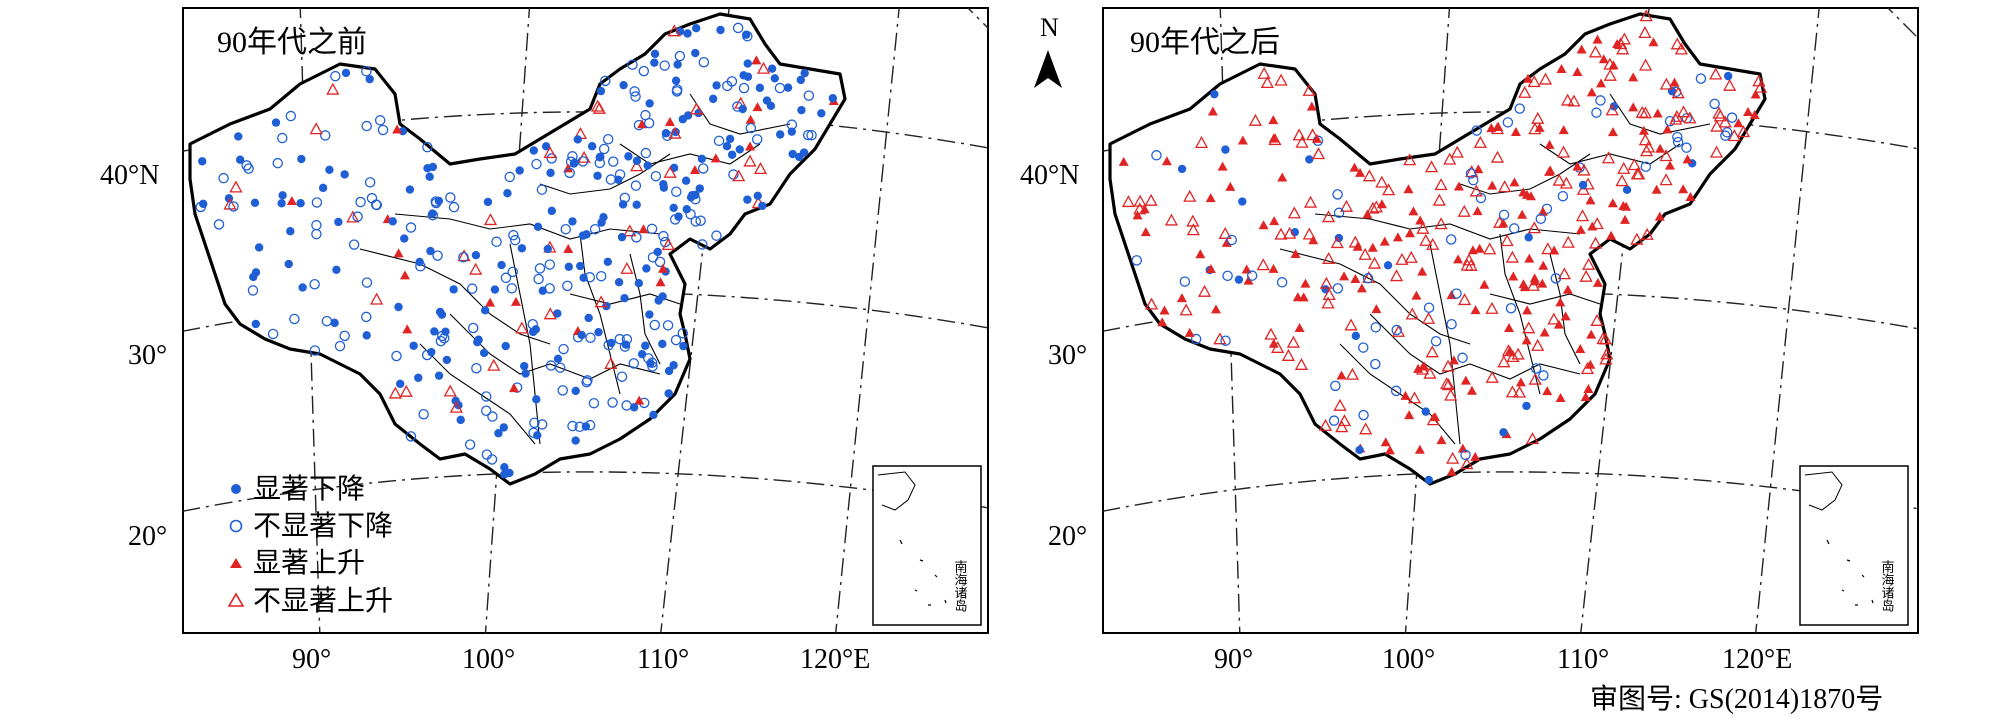 The image size is (2008, 723). I want to click on lat-label-30: 30°, so click(147, 355).